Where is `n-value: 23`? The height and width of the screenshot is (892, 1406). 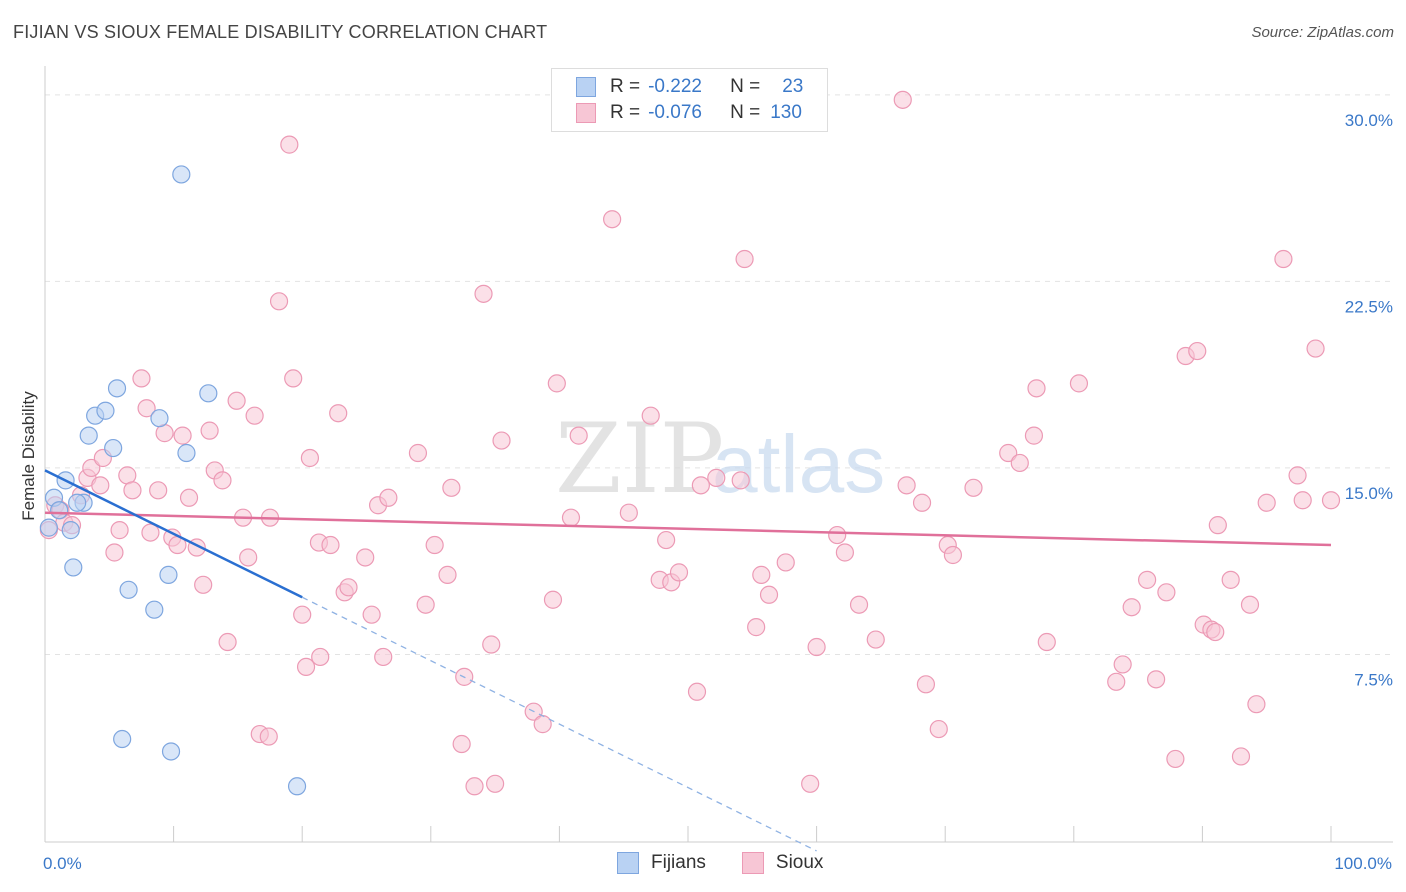 n-value: 23 is located at coordinates (793, 86).